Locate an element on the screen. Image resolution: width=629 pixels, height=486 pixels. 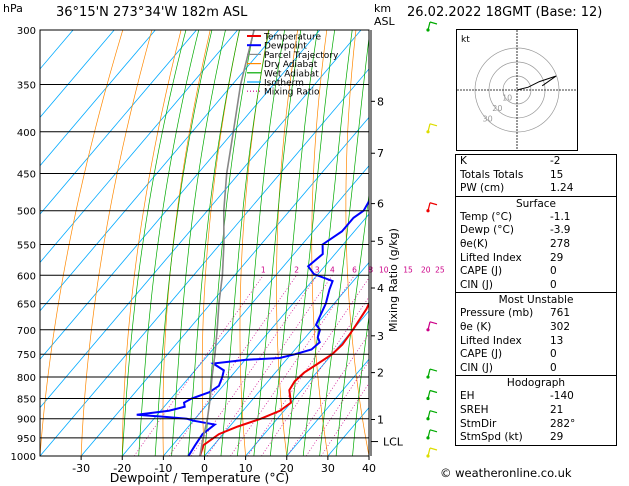
indices-row: K -2 is located at coordinates (536, 162).